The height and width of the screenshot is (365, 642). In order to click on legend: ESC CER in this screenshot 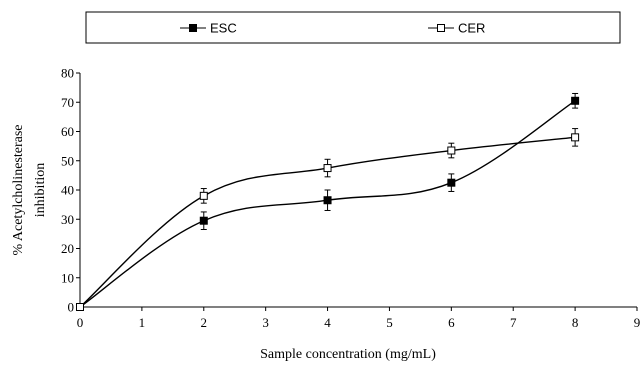, I will do `click(353, 27)`.